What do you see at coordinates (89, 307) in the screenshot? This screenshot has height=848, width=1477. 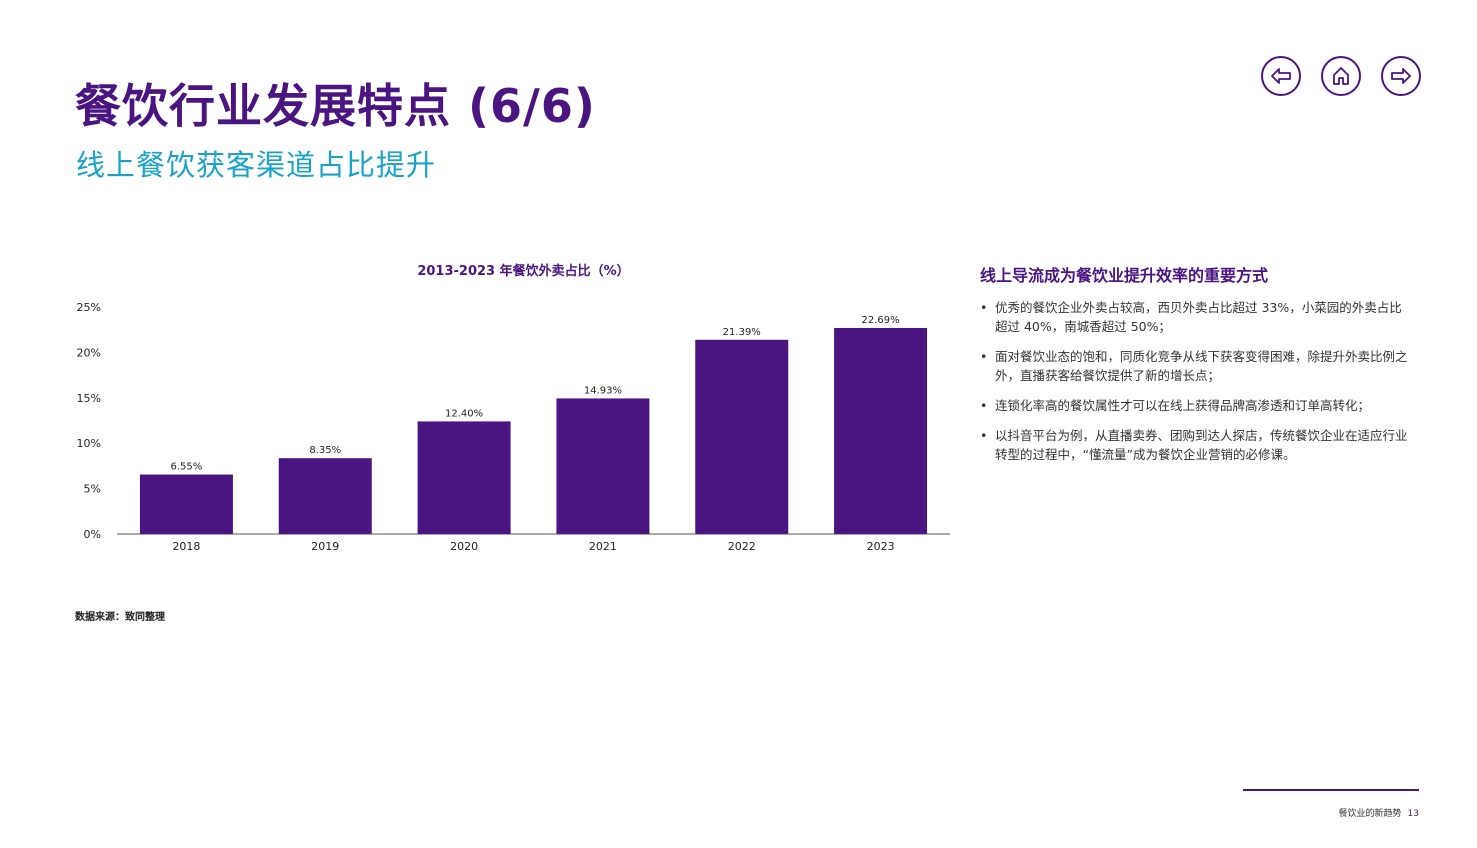 I see `y-tick-label: 25%` at bounding box center [89, 307].